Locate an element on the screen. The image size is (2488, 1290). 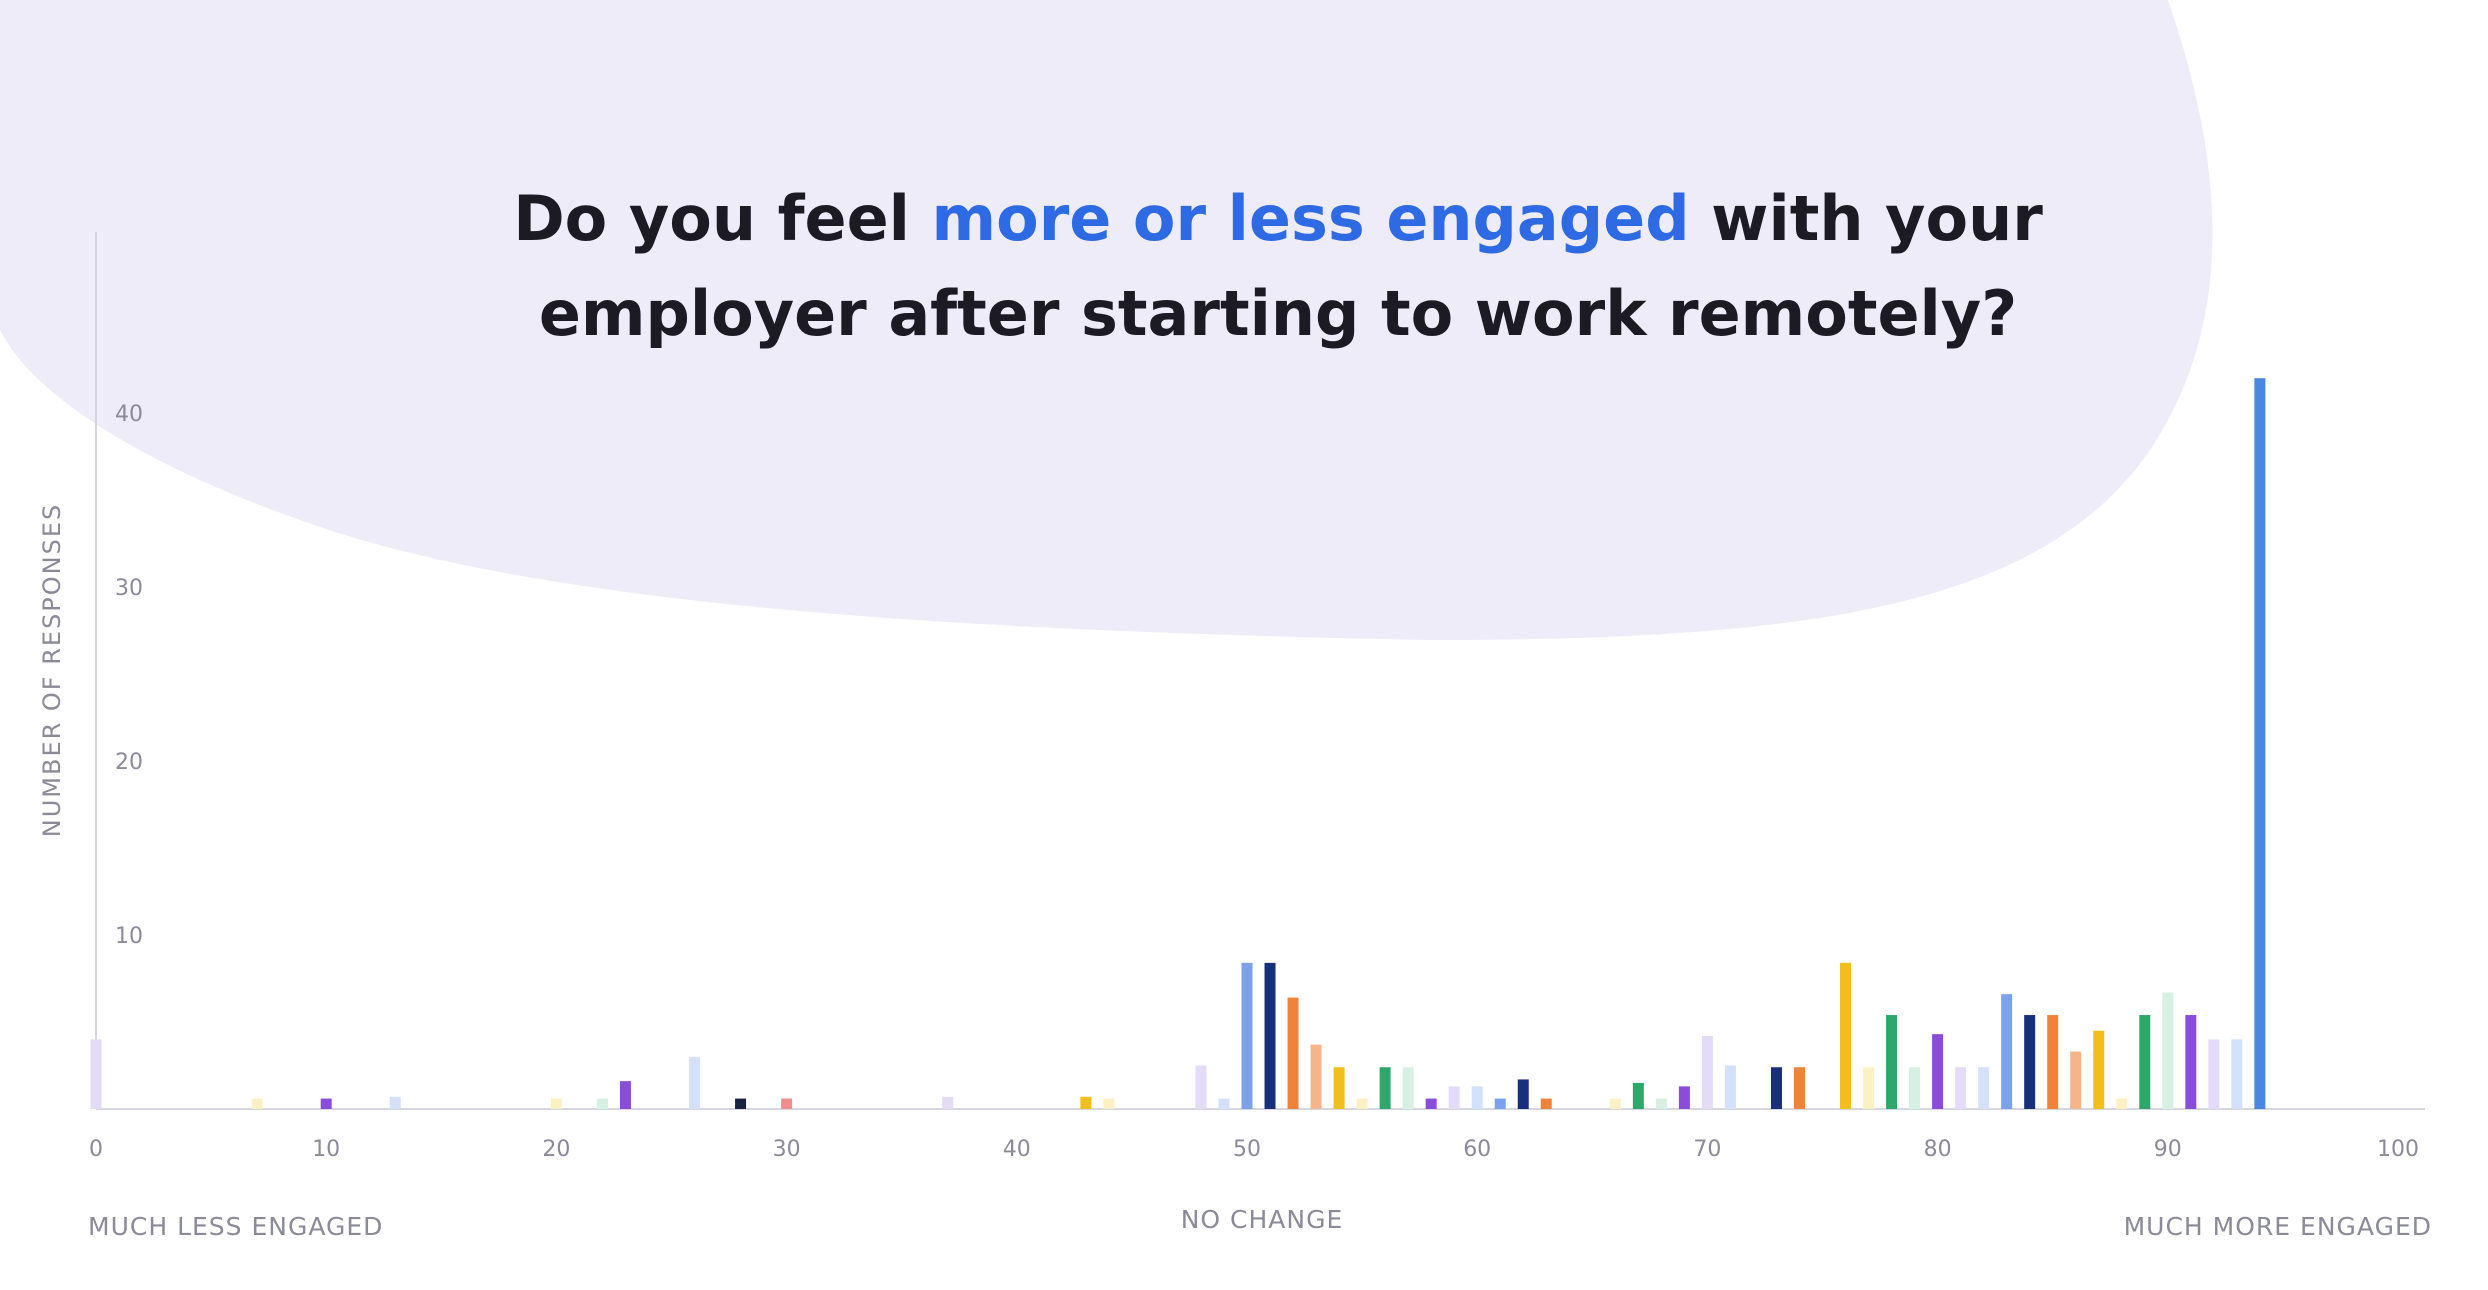
annotation-much-more-engaged: MUCH MORE ENGAGED is located at coordinates (2278, 1226).